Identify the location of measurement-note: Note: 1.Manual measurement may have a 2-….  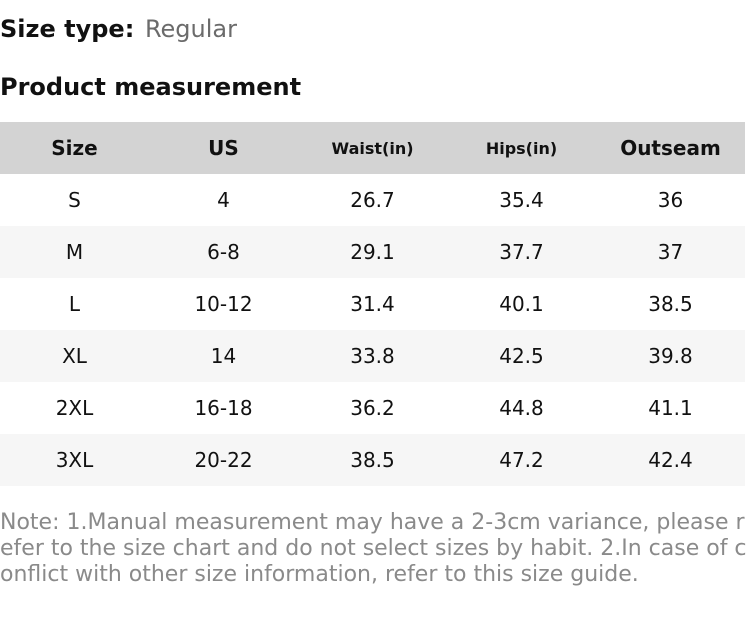
(373, 548).